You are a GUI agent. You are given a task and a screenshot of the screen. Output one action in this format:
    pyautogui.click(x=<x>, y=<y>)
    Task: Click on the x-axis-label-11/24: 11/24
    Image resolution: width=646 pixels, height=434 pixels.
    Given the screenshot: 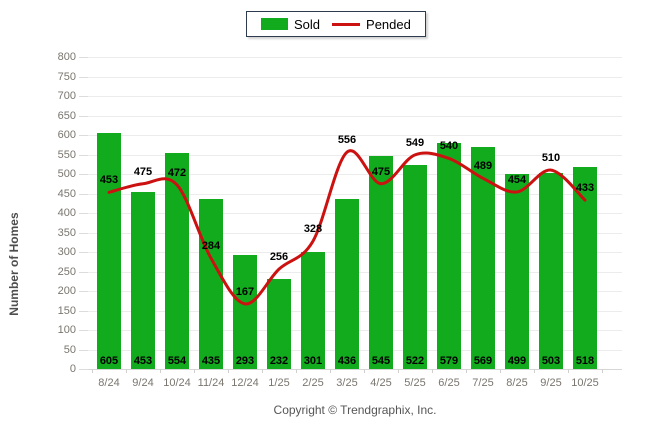 What is the action you would take?
    pyautogui.click(x=211, y=383)
    